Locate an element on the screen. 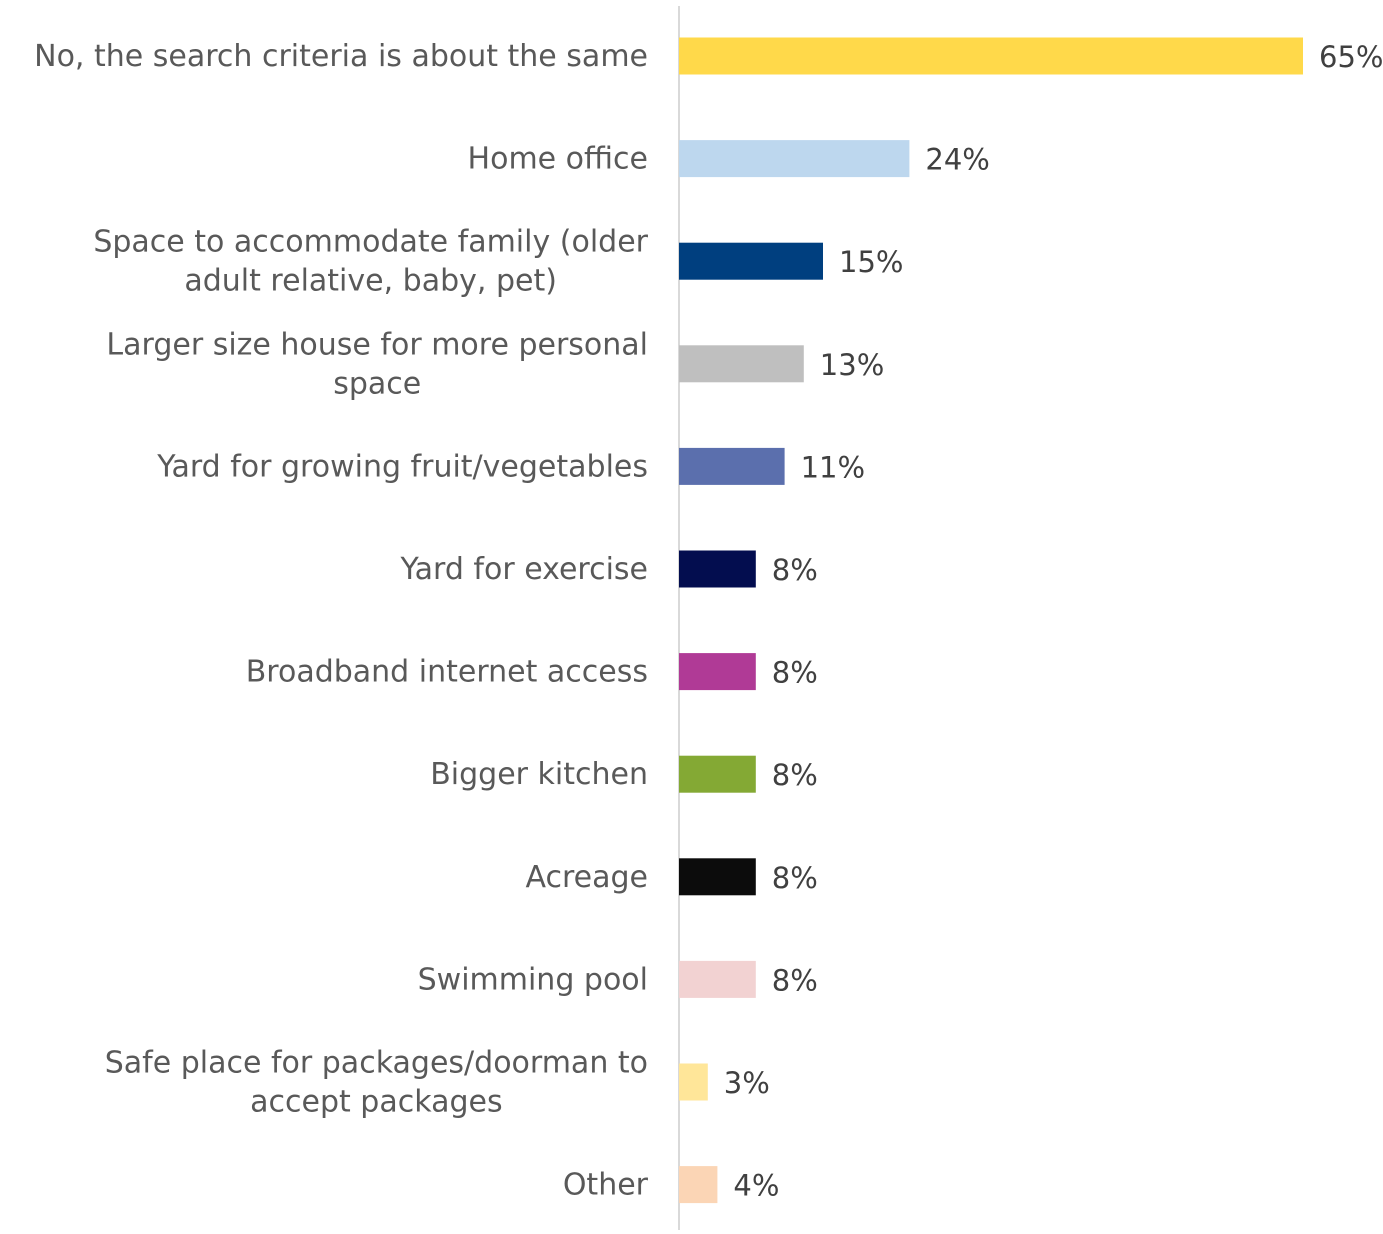 The image size is (1383, 1234). data-label: 24% is located at coordinates (957, 160).